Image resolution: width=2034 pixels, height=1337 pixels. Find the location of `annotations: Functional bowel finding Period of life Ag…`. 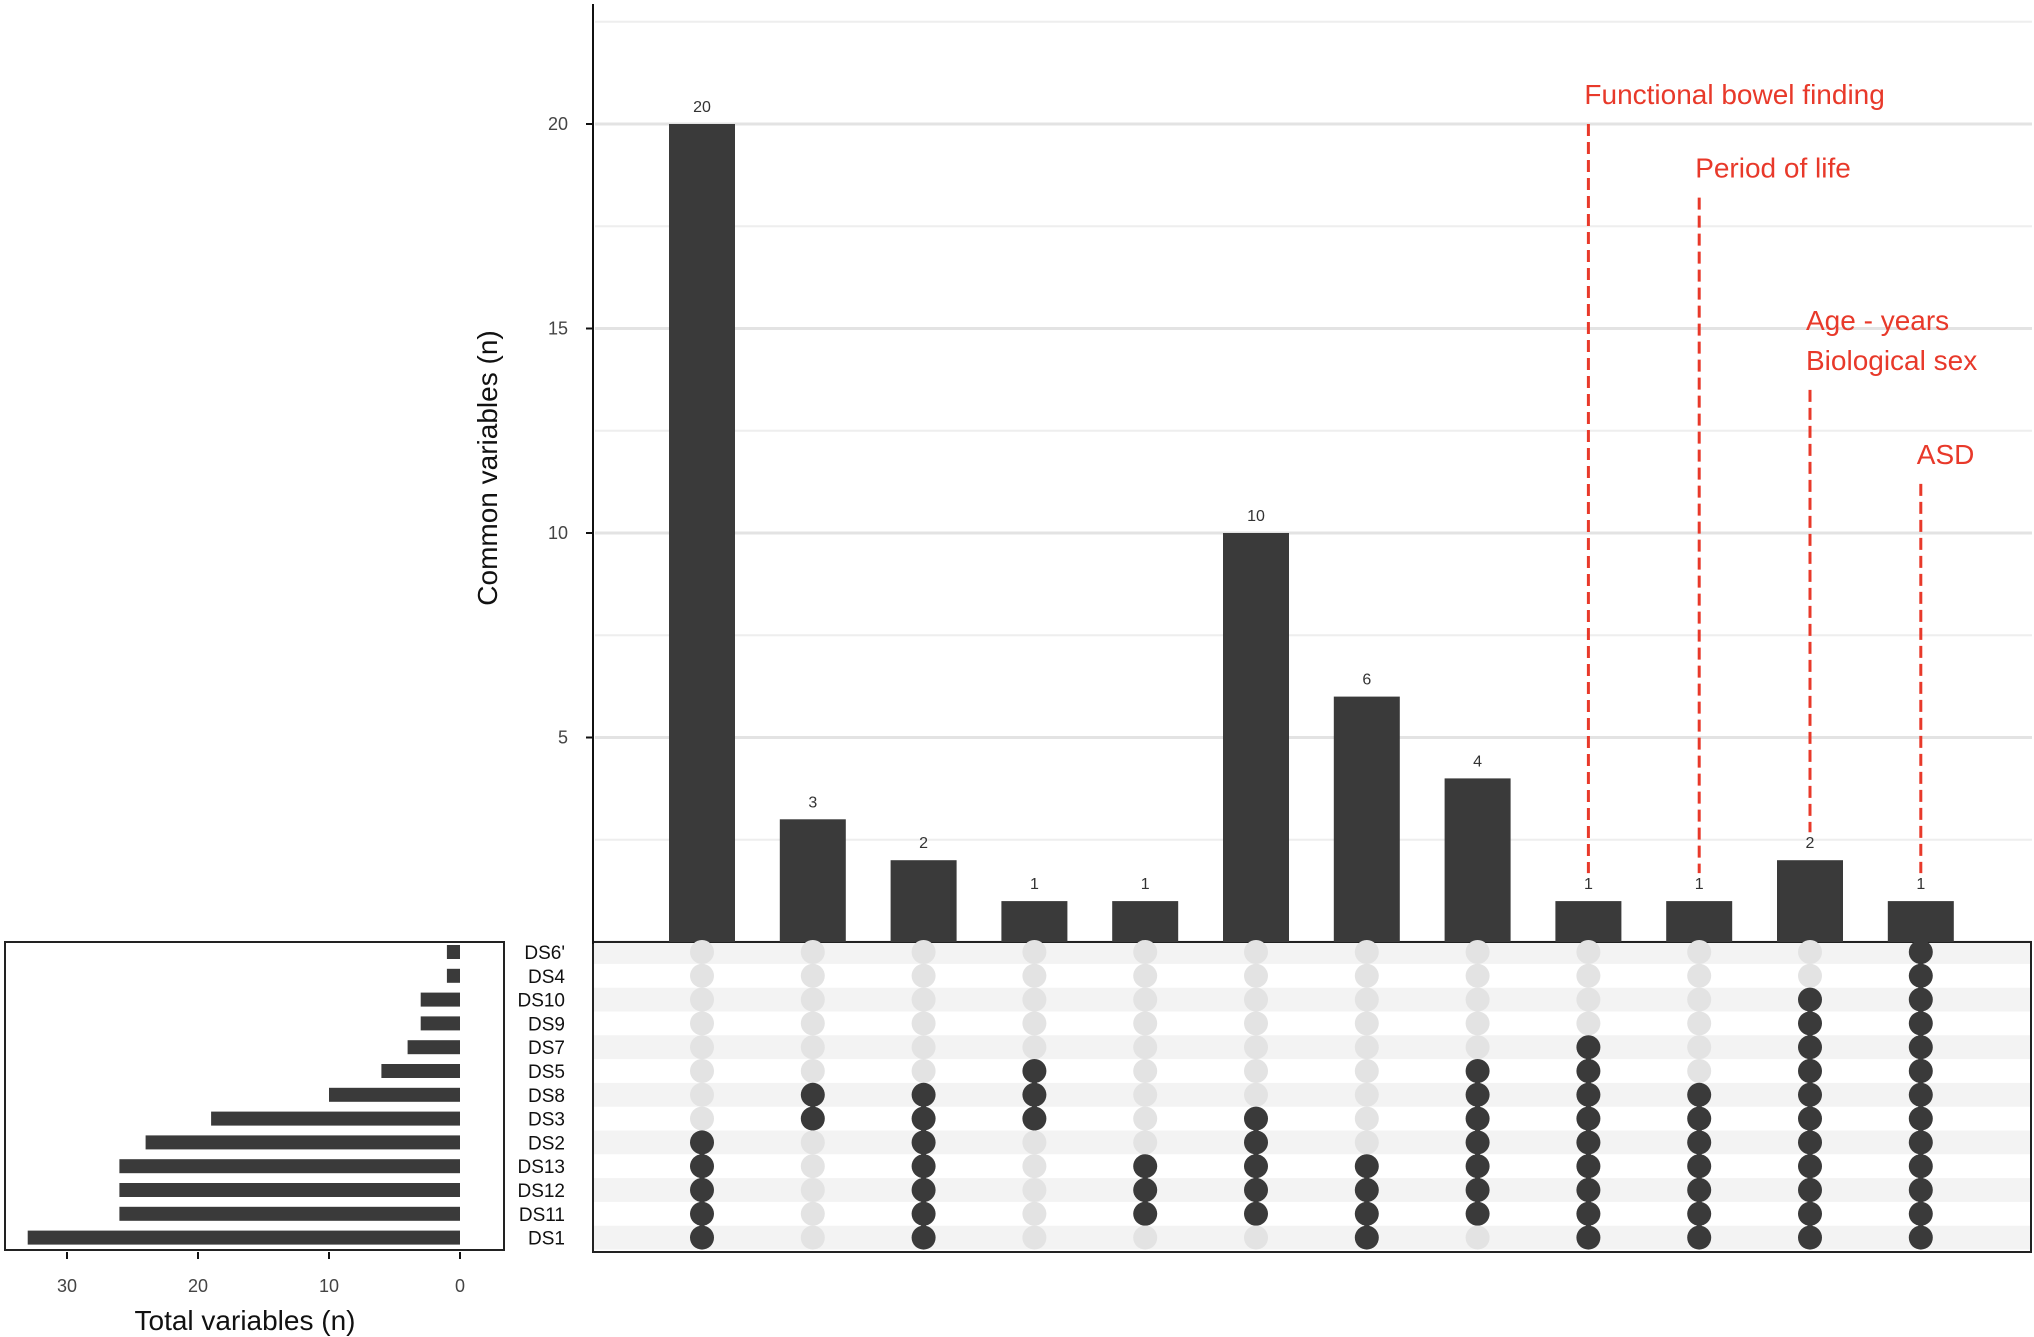

annotations: Functional bowel finding Period of life Ag… is located at coordinates (1780, 476).